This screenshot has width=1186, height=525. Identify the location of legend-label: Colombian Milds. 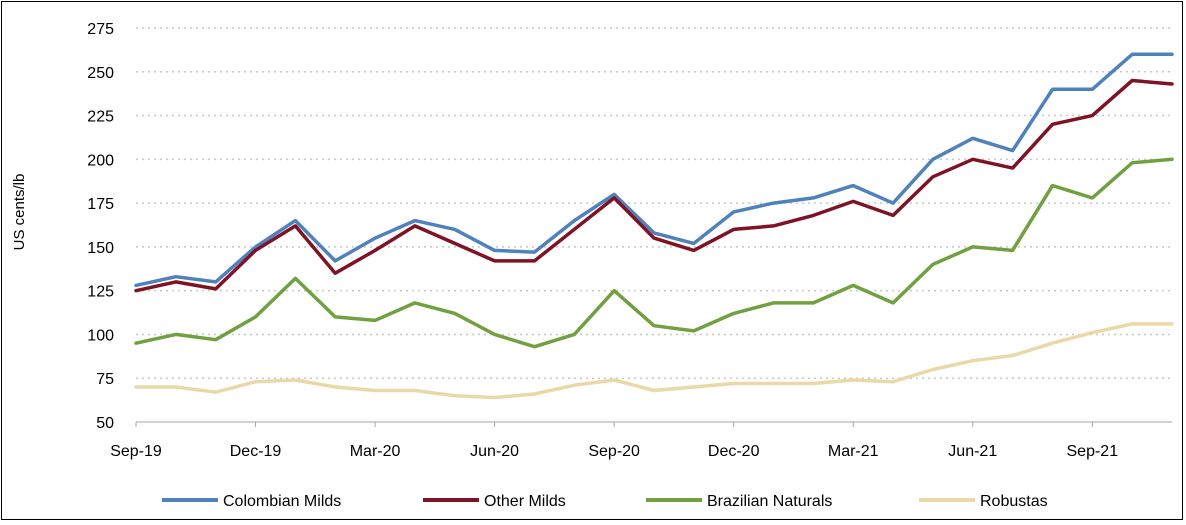
(282, 501).